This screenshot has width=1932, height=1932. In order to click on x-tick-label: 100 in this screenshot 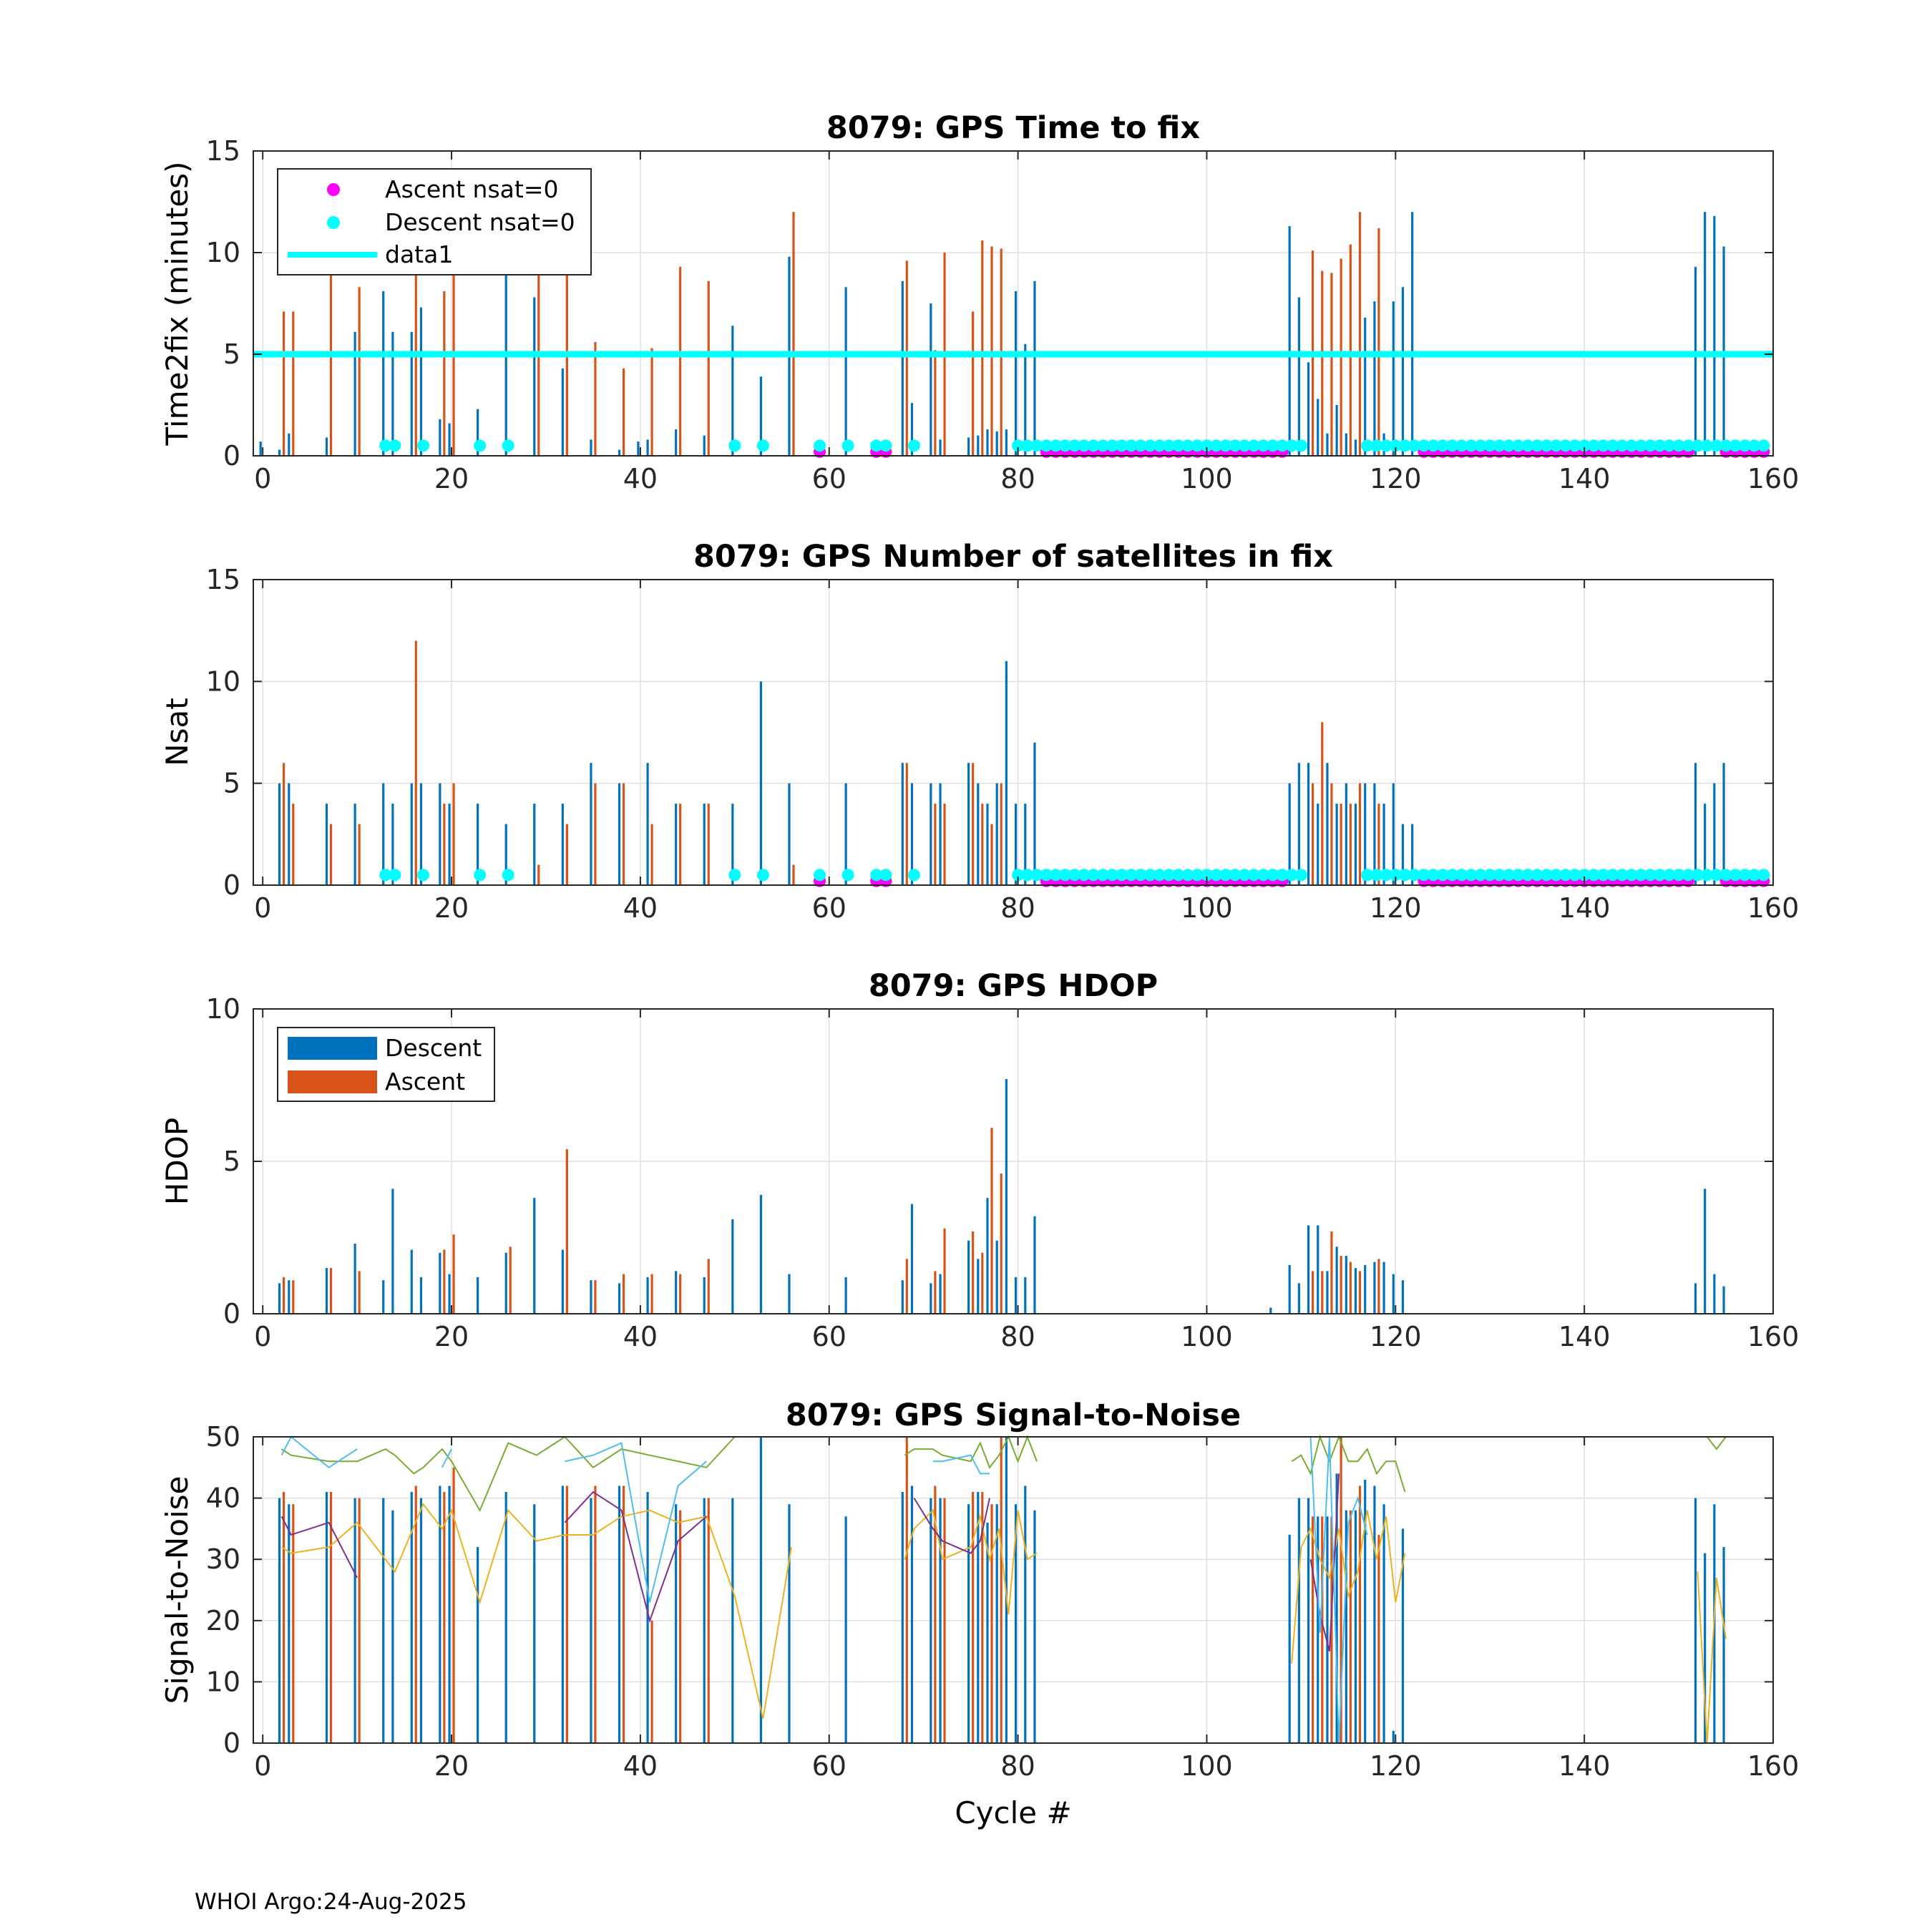, I will do `click(1207, 1336)`.